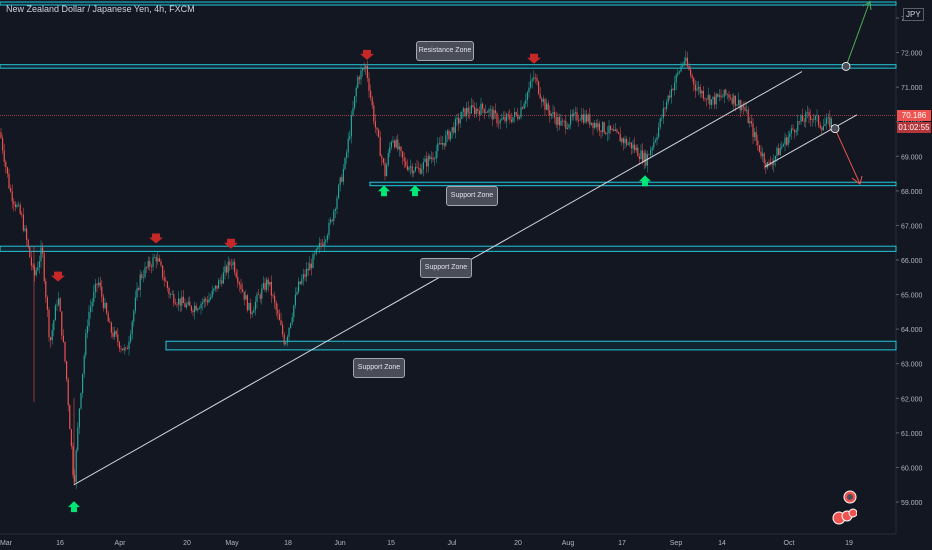 This screenshot has width=932, height=550. Describe the element at coordinates (379, 368) in the screenshot. I see `support-zone-label-lower: Support Zone` at that location.